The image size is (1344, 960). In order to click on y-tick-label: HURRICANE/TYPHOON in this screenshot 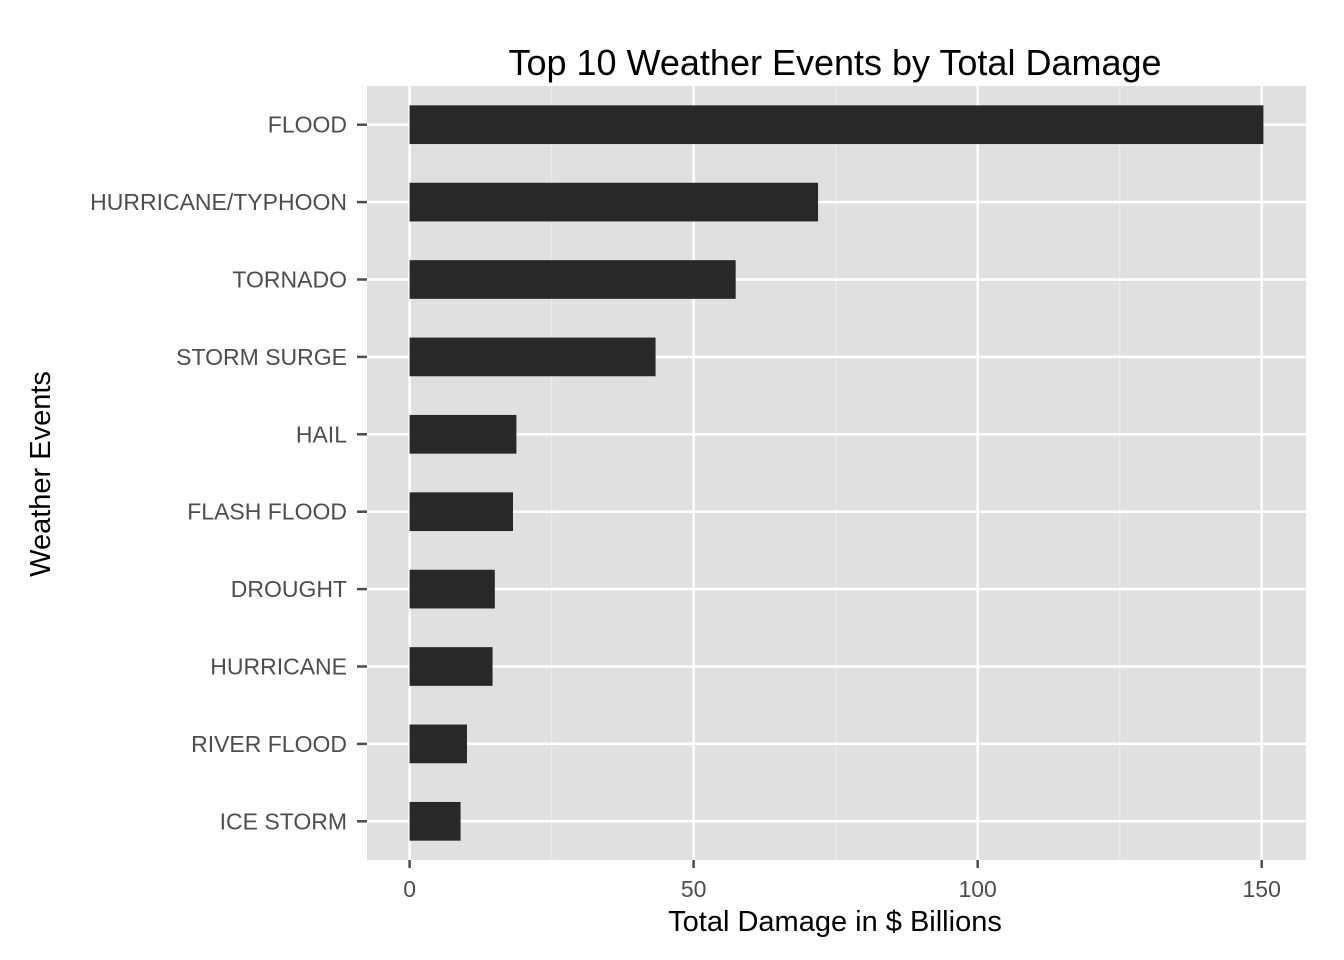, I will do `click(218, 202)`.